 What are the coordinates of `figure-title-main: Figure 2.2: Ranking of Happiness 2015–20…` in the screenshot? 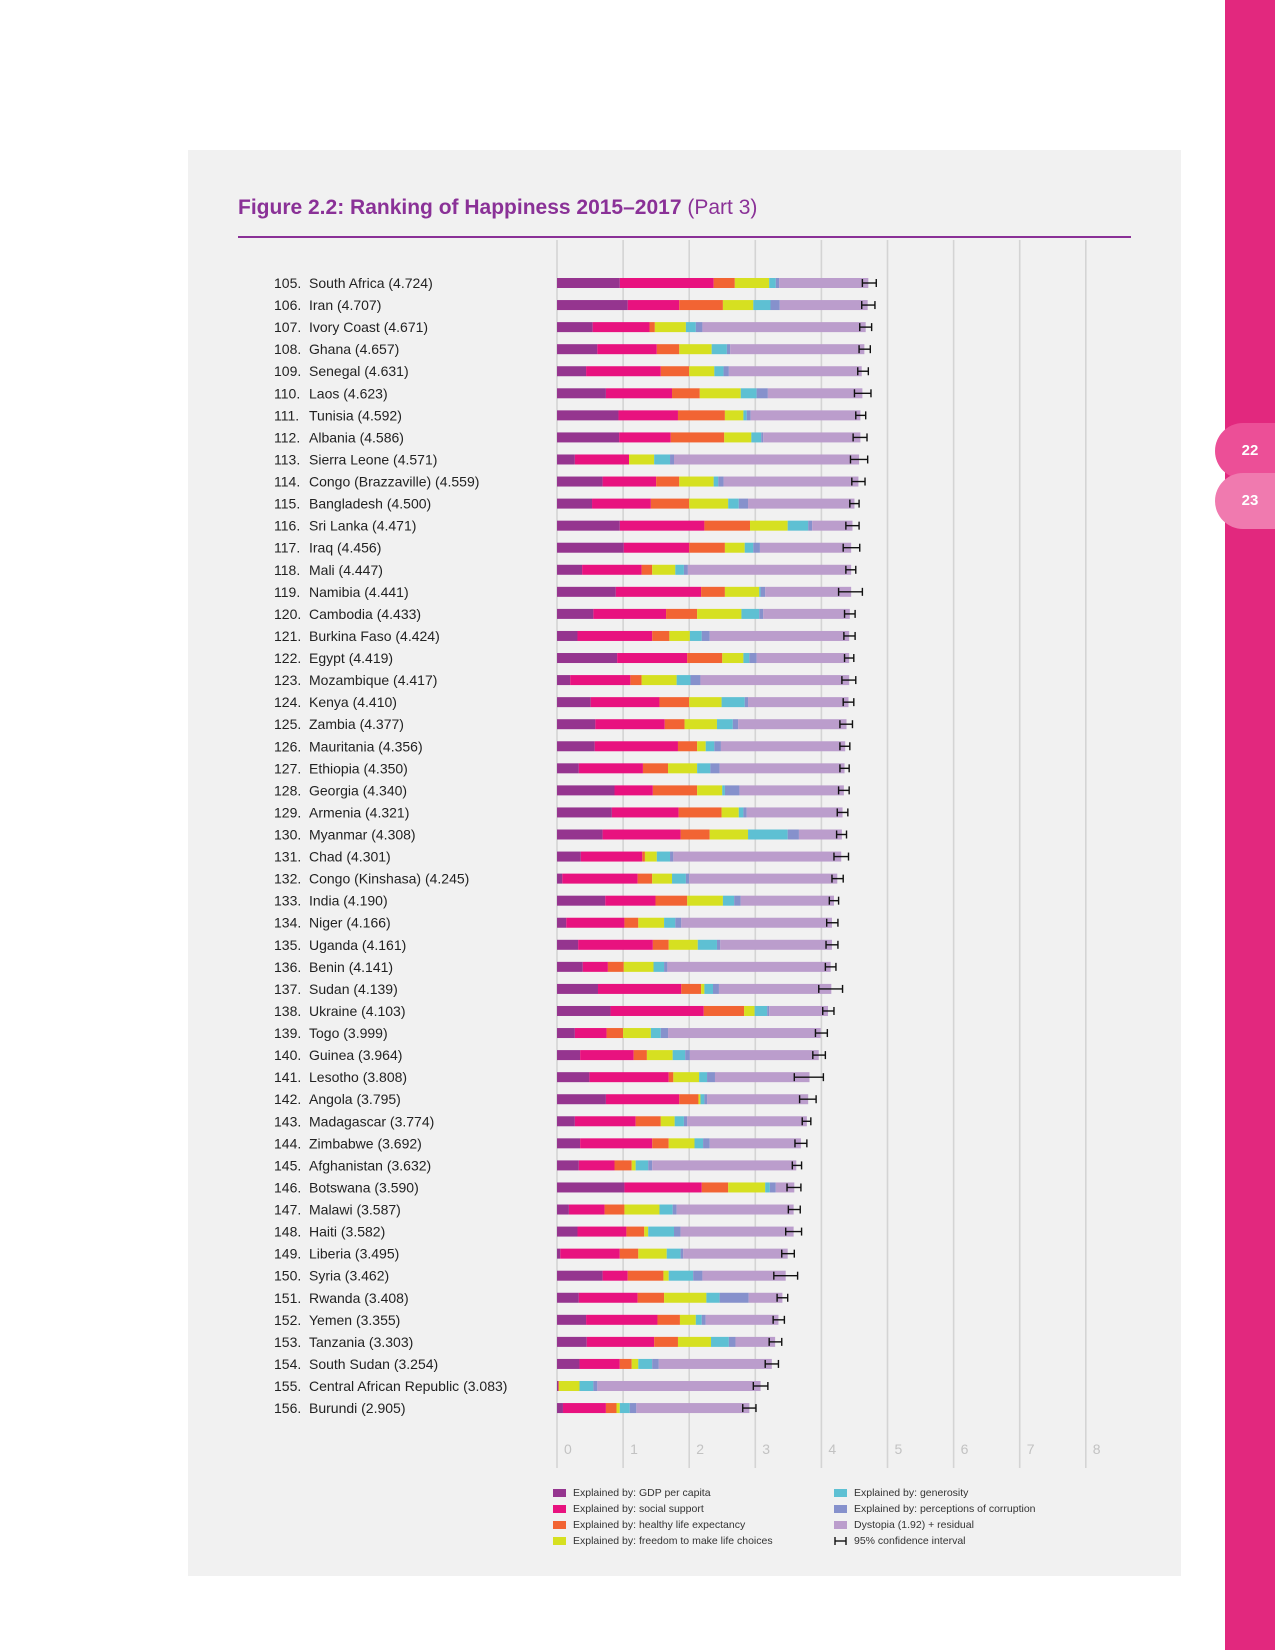 It's located at (460, 207).